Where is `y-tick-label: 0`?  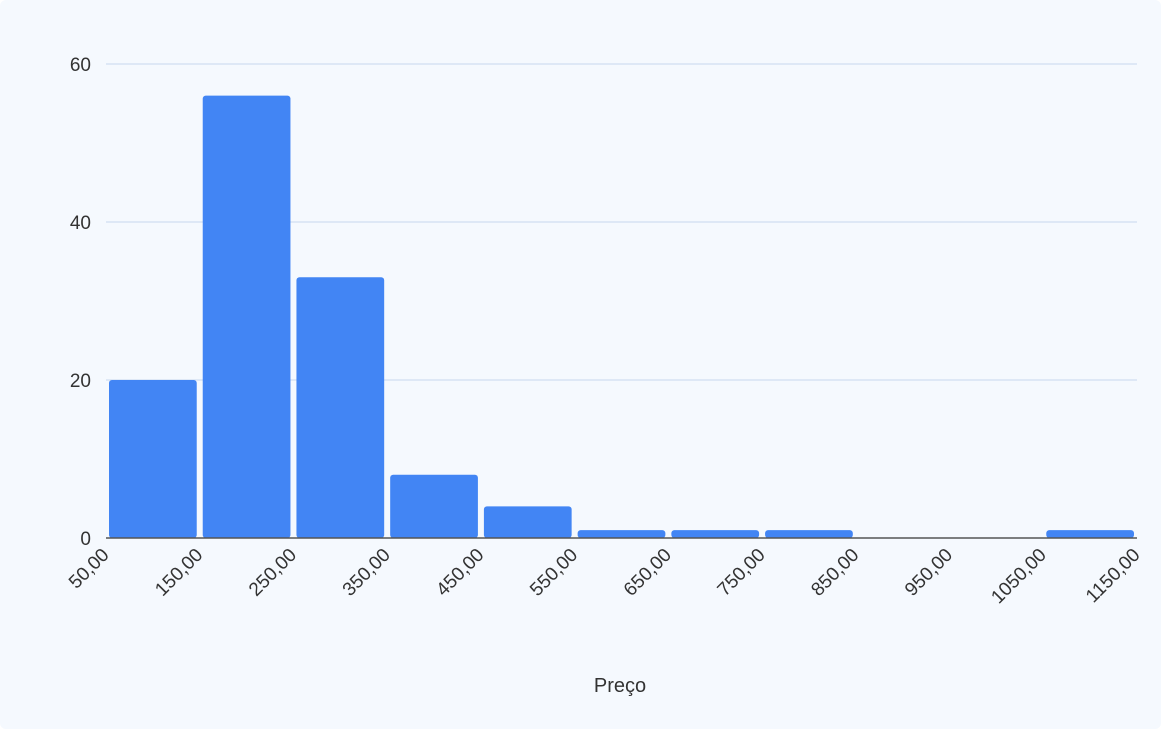 y-tick-label: 0 is located at coordinates (85, 539).